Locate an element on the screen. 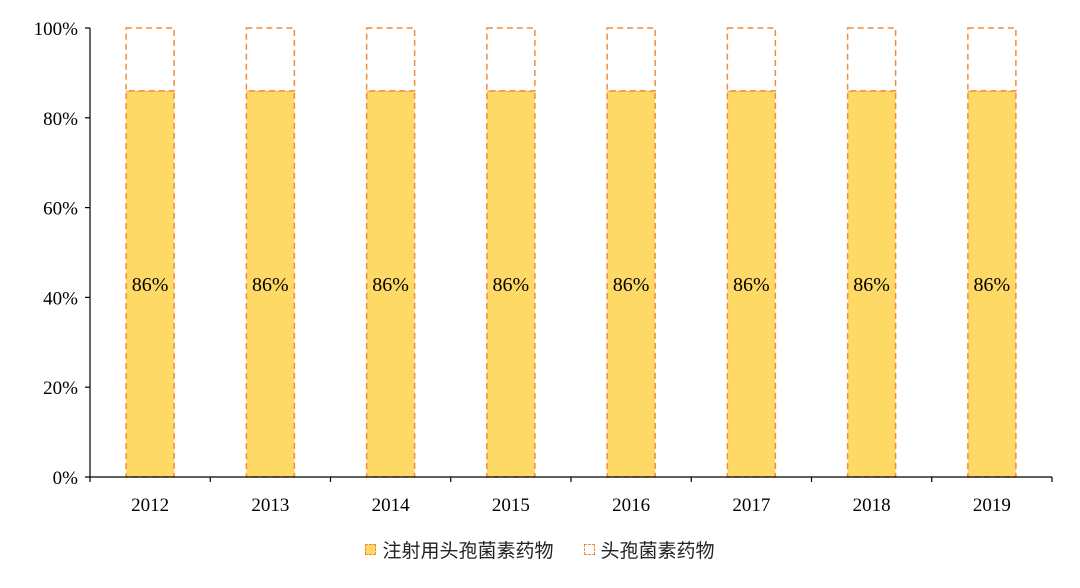 The height and width of the screenshot is (588, 1080). y-tick-label-5: 100% is located at coordinates (56, 29).